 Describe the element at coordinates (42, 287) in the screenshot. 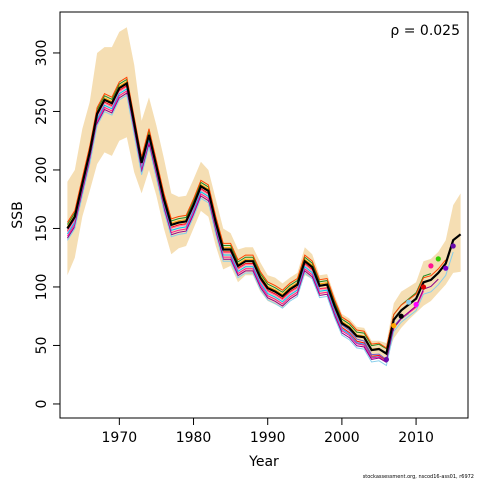

I see `y-tick-label-100: 100` at that location.